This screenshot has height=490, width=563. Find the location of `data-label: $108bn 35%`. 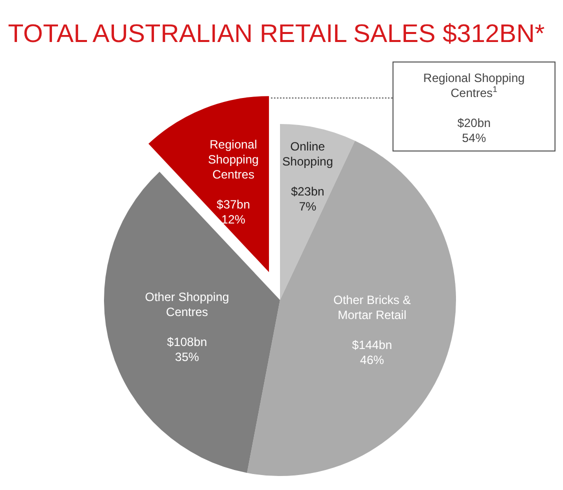

data-label: $108bn 35% is located at coordinates (187, 349).